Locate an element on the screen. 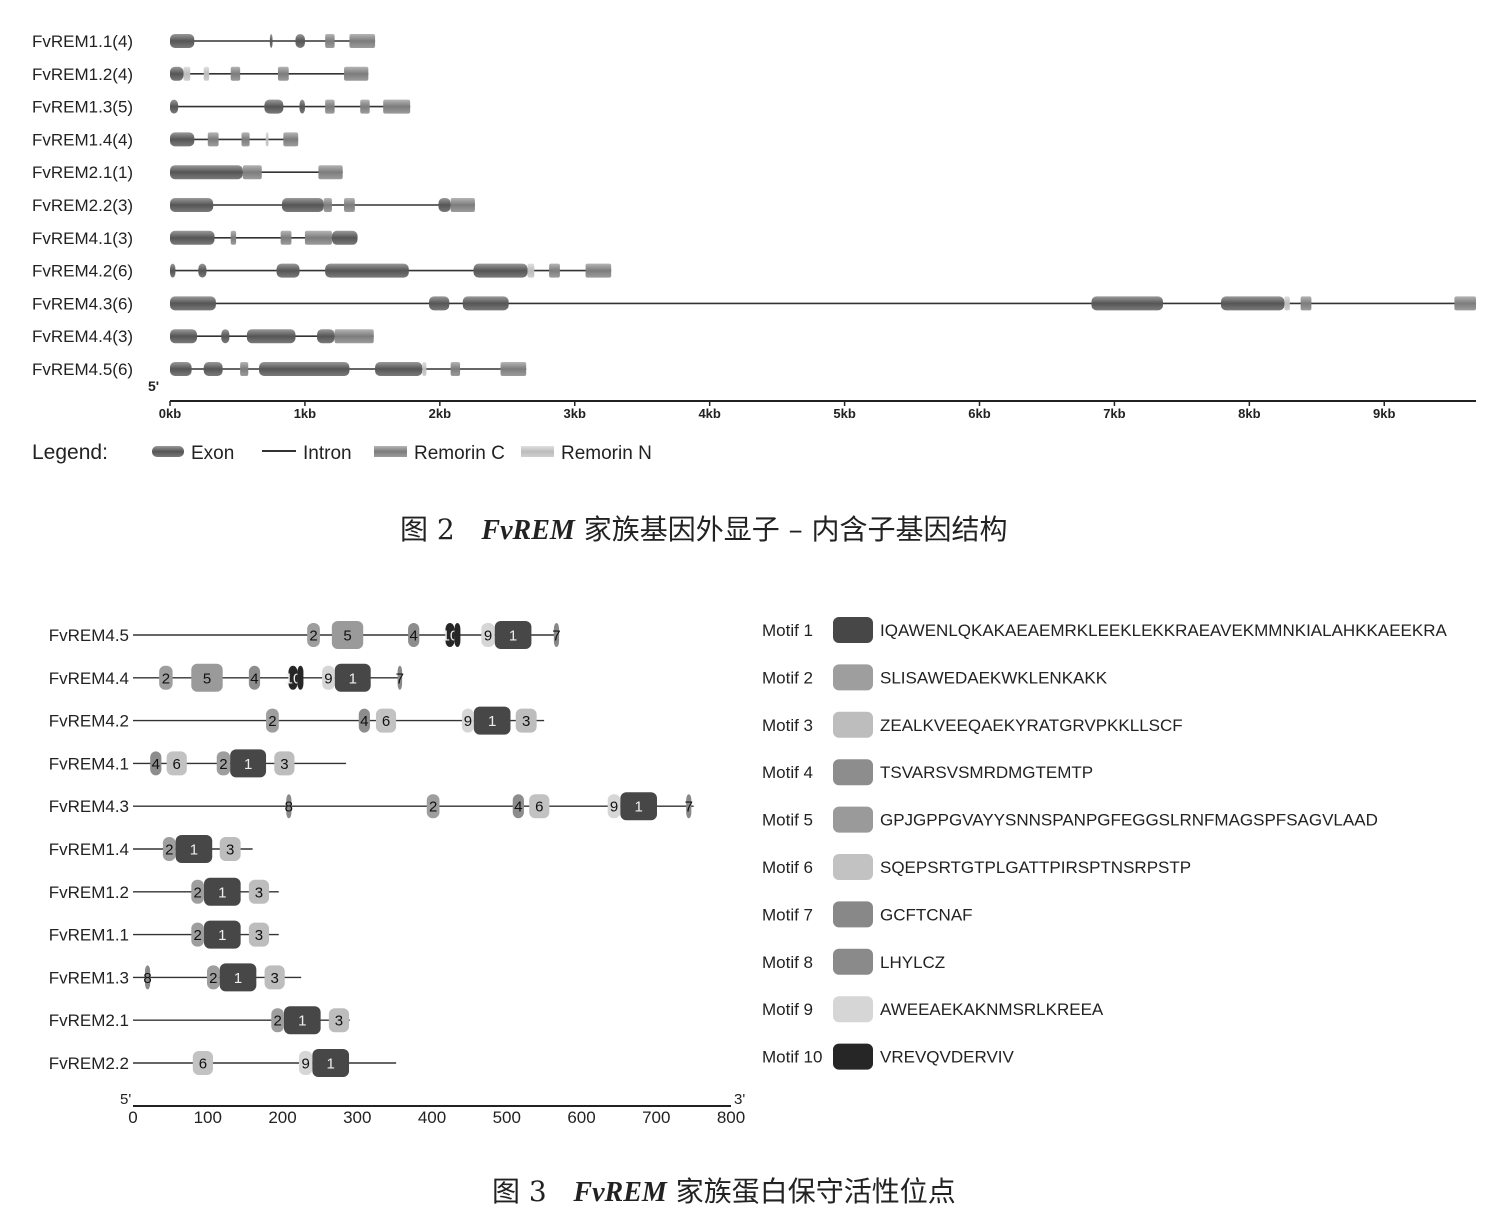 This screenshot has height=1218, width=1506. motif-legend-item: Motif 9 AWEEAEKAKNMSRLKREEA is located at coordinates (933, 1009).